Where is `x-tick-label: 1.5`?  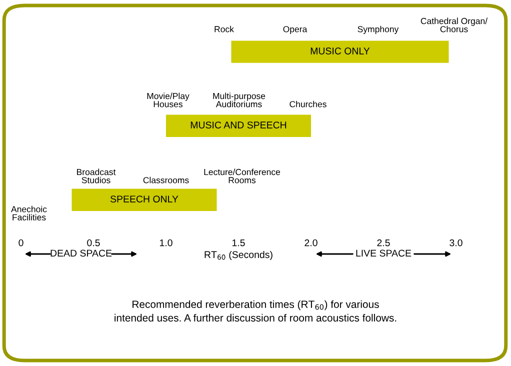
x-tick-label: 1.5 is located at coordinates (238, 242).